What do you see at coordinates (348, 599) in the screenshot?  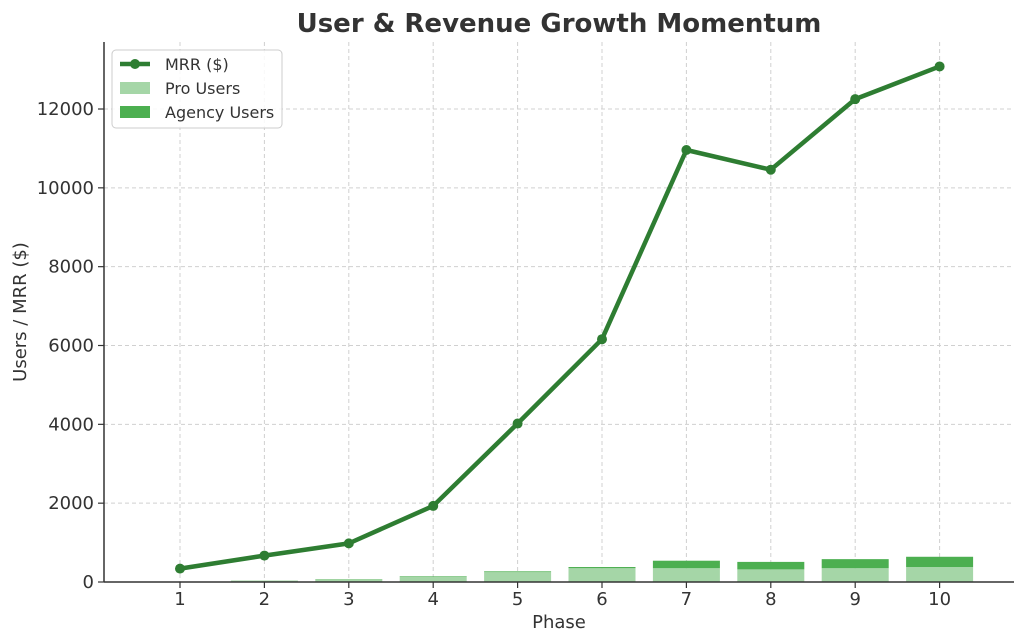 I see `x-tick-label: 3` at bounding box center [348, 599].